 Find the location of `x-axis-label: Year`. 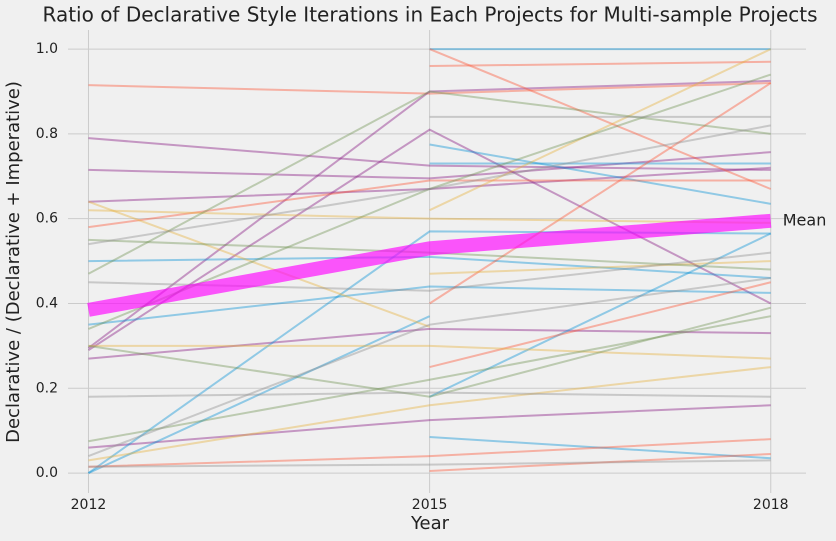

x-axis-label: Year is located at coordinates (430, 523).